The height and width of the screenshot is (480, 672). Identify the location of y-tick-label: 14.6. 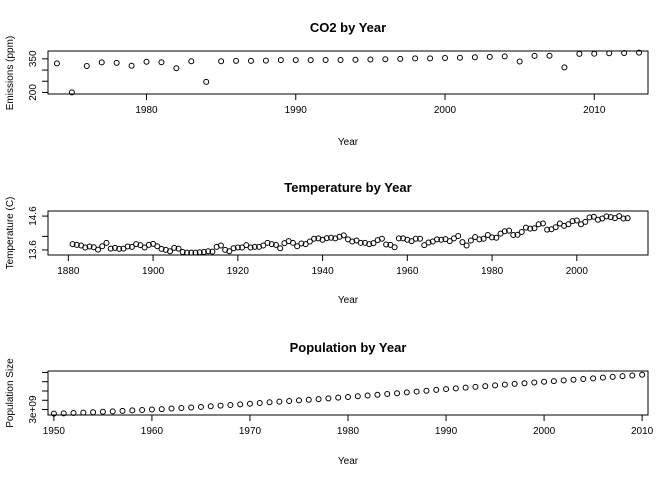
(33, 216).